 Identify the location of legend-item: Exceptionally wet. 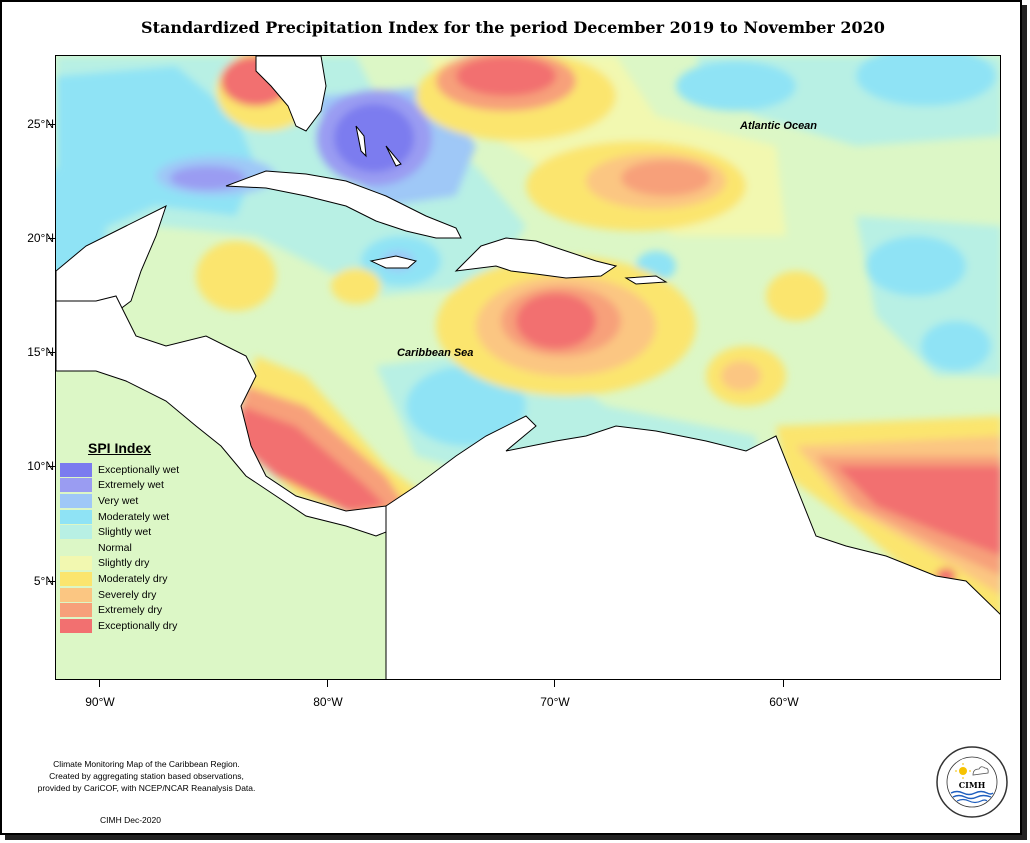
(145, 470).